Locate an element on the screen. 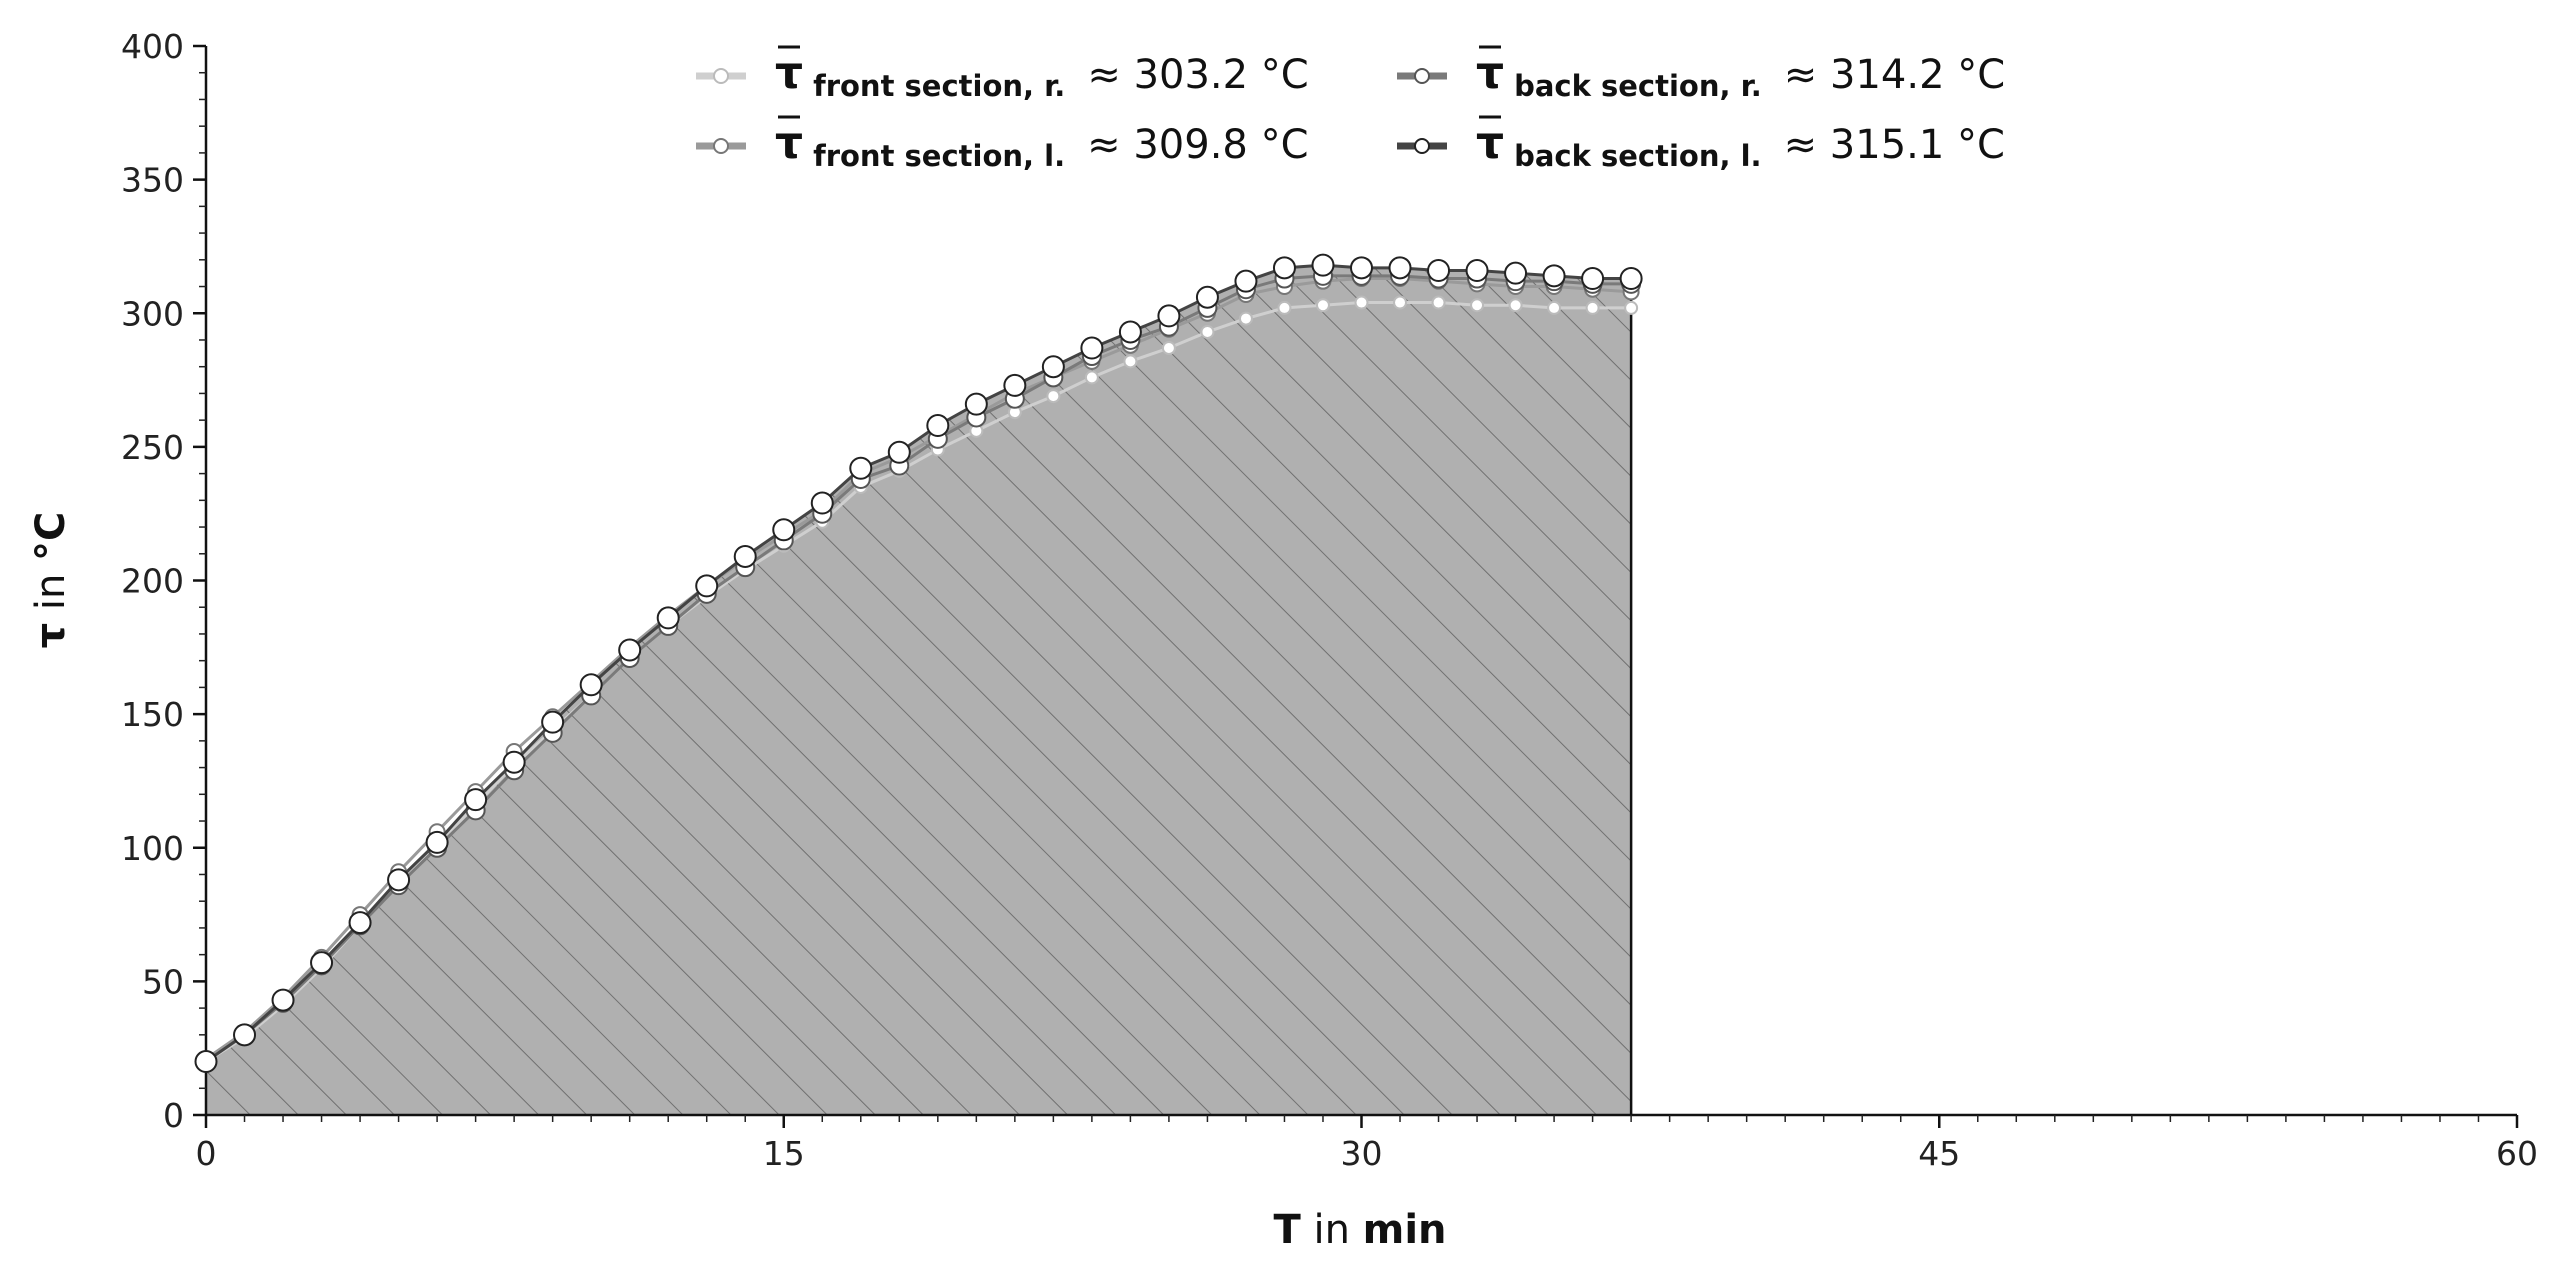  legend-label: τ back section, r. ≈ 314.2 °C is located at coordinates (1740, 75).